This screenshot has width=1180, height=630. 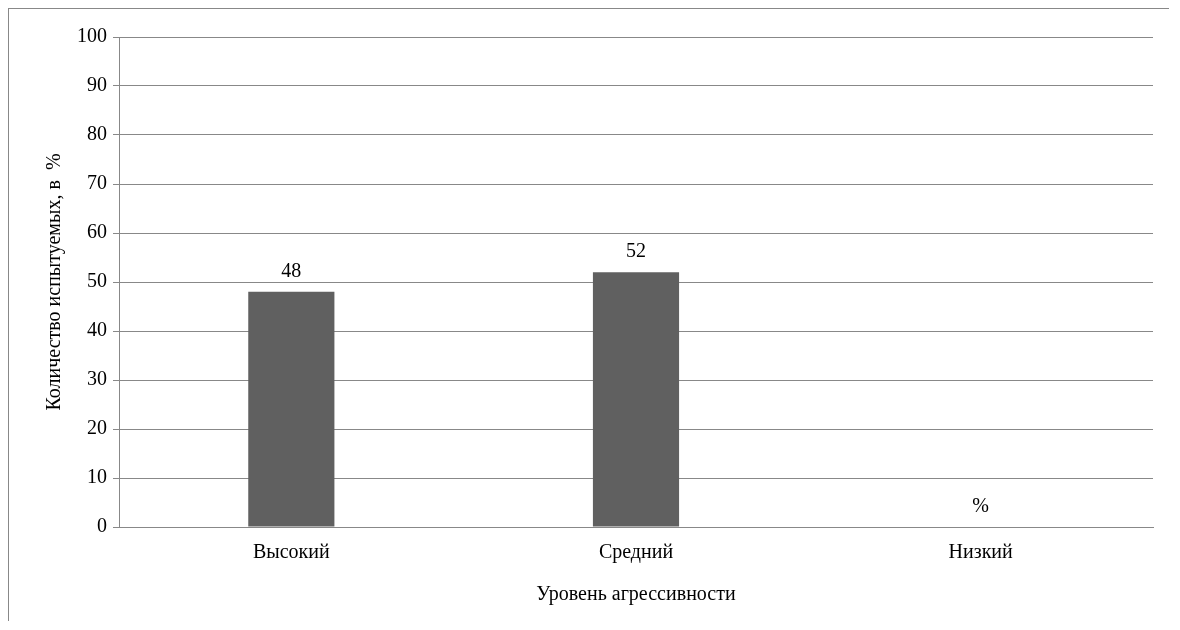 What do you see at coordinates (291, 270) in the screenshot?
I see `data-label: 48` at bounding box center [291, 270].